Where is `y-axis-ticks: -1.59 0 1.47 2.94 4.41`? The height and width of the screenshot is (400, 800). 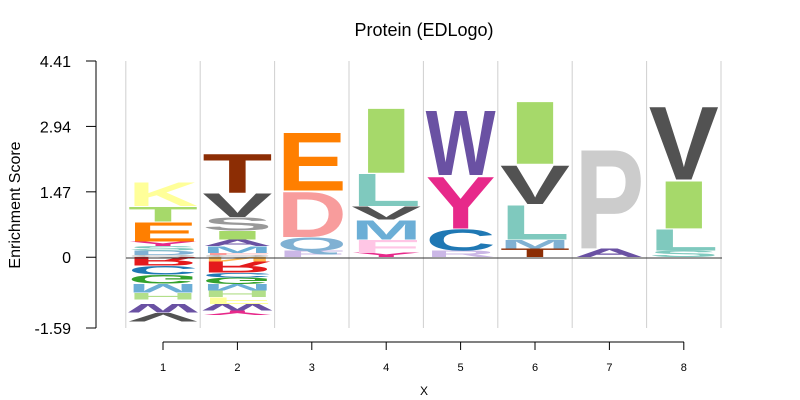 y-axis-ticks: -1.59 0 1.47 2.94 4.41 is located at coordinates (65, 196).